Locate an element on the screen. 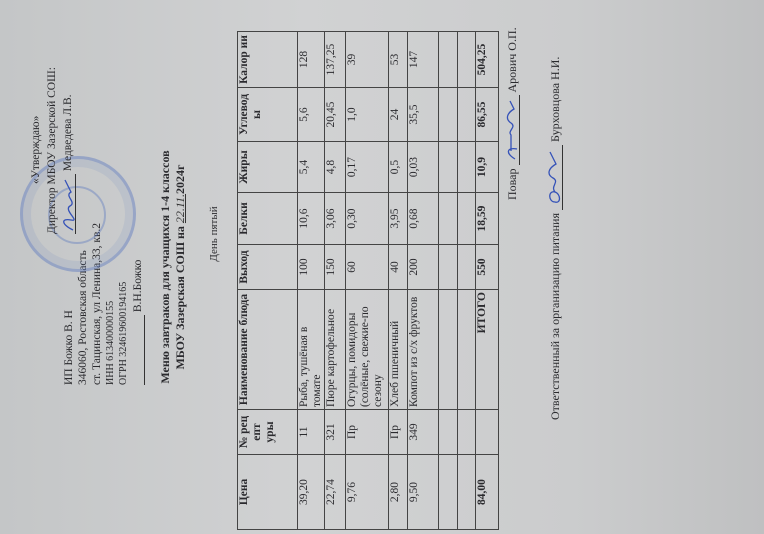 The image size is (764, 534). title-line-2: МБОУ Зазерская СОШ на is located at coordinates (180, 298).